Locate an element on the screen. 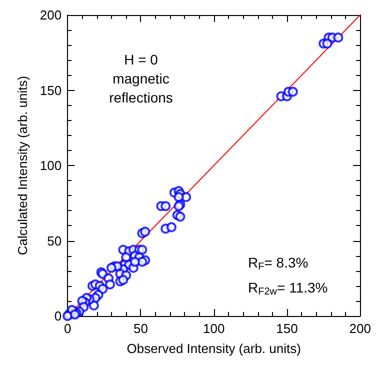  annotation: H = 0 magnetic reflections is located at coordinates (141, 79).